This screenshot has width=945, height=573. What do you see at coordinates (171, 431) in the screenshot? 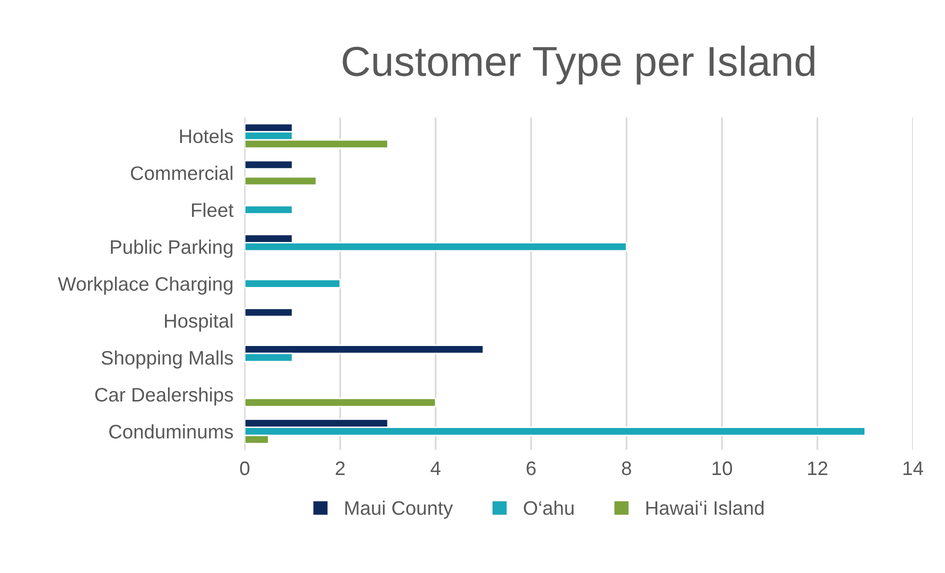
I see `y-tick-label: Conduminums` at bounding box center [171, 431].